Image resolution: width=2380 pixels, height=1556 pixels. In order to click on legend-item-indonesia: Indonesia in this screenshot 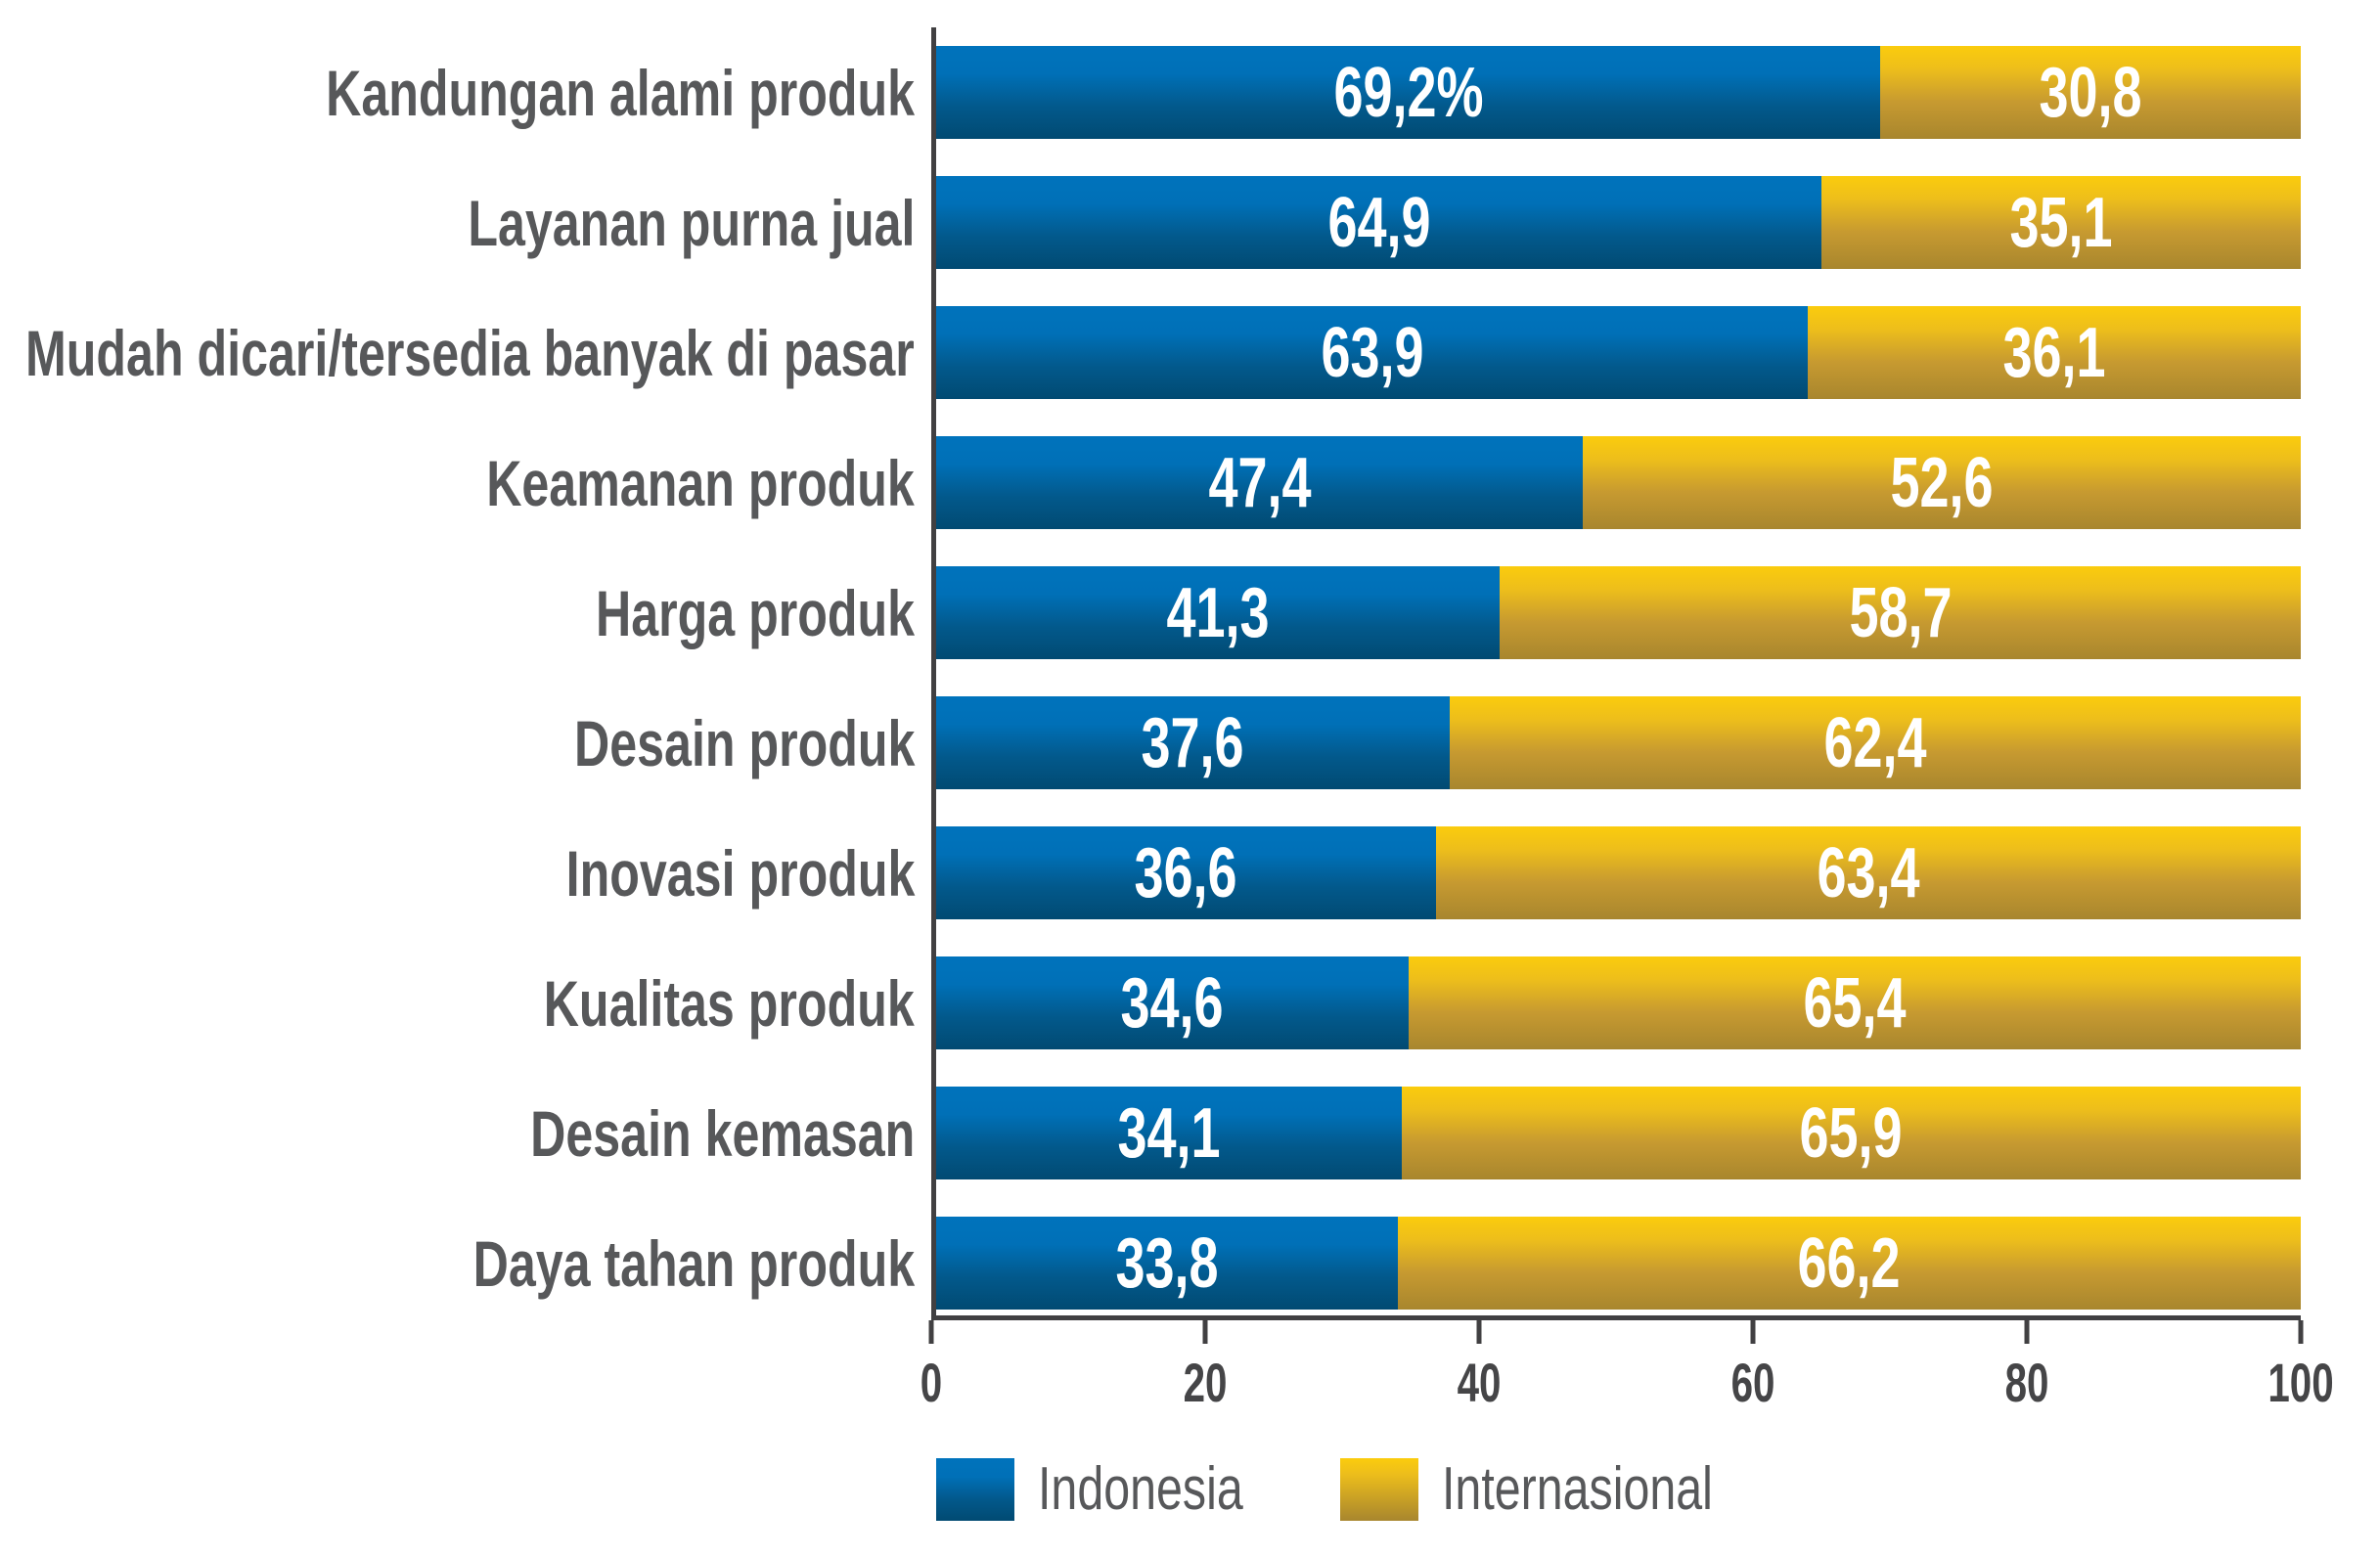, I will do `click(1118, 1489)`.